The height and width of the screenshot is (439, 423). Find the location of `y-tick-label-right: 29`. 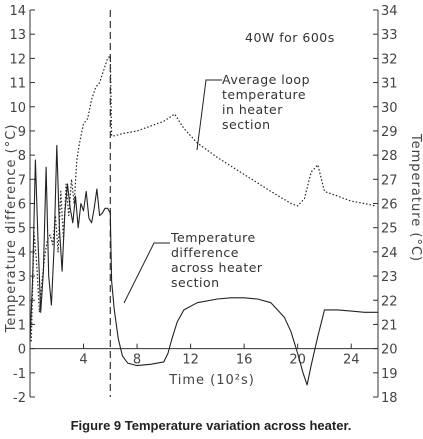

y-tick-label-right: 29 is located at coordinates (389, 132).